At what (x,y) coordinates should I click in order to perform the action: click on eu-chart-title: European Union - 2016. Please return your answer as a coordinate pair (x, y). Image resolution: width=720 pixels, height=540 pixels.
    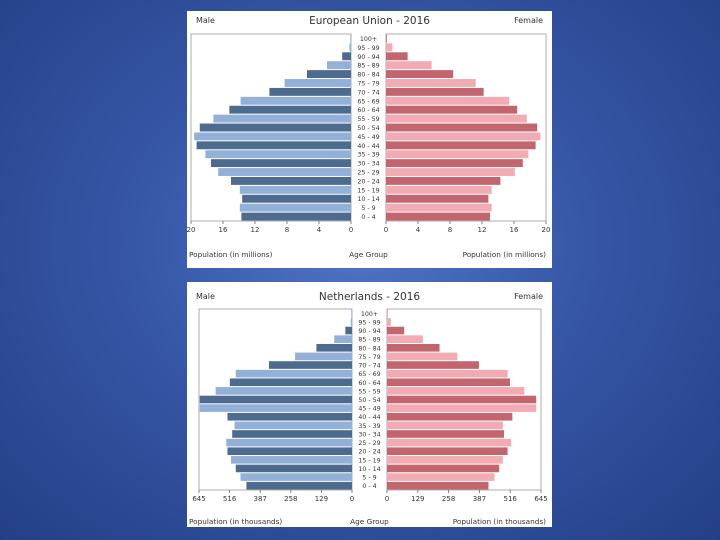
    Looking at the image, I should click on (369, 21).